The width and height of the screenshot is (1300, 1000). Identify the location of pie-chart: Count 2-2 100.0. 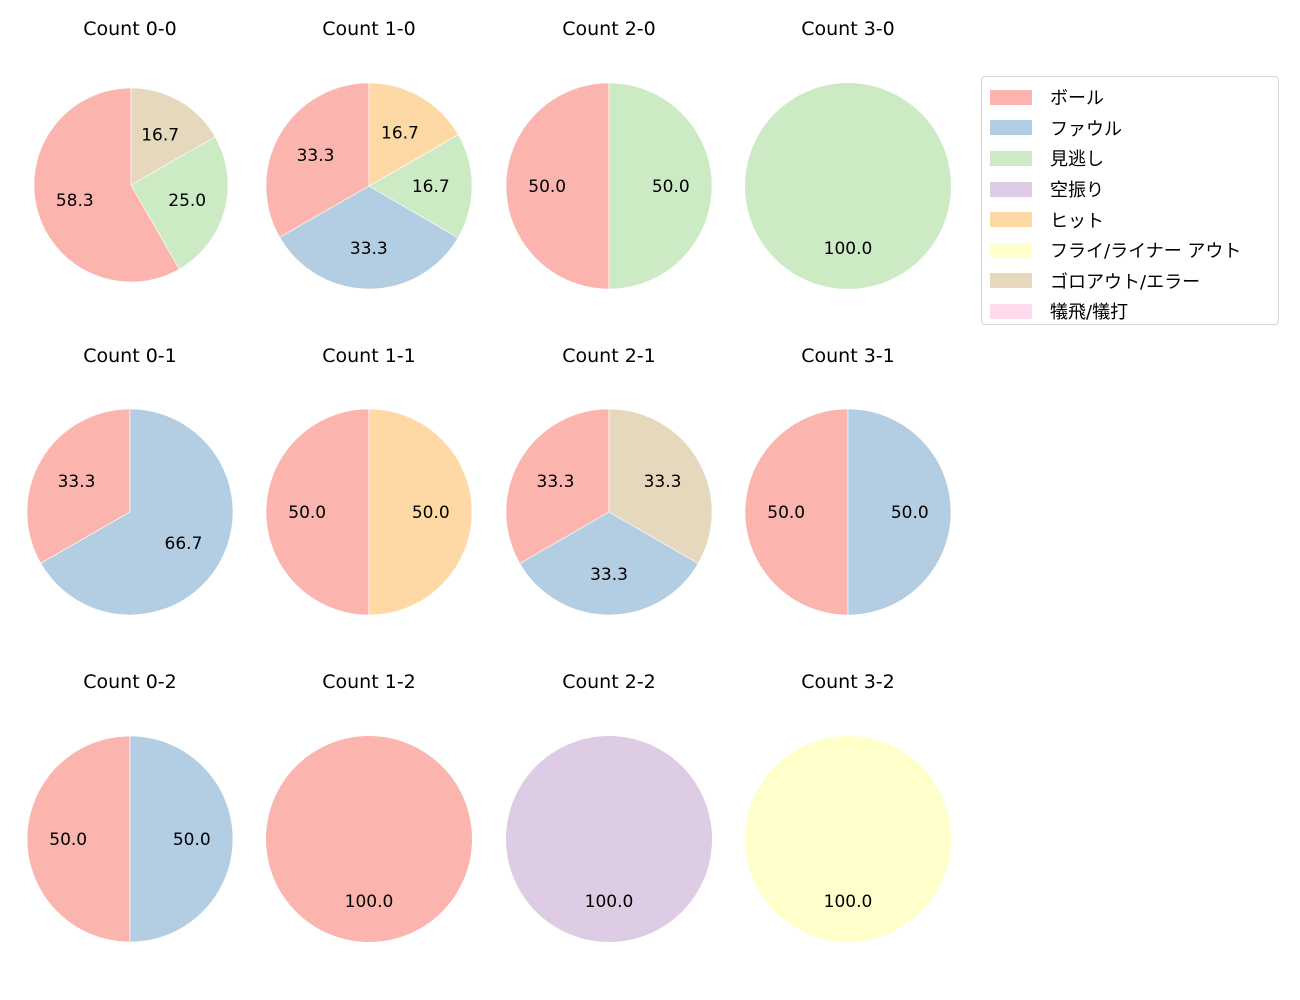
(609, 806).